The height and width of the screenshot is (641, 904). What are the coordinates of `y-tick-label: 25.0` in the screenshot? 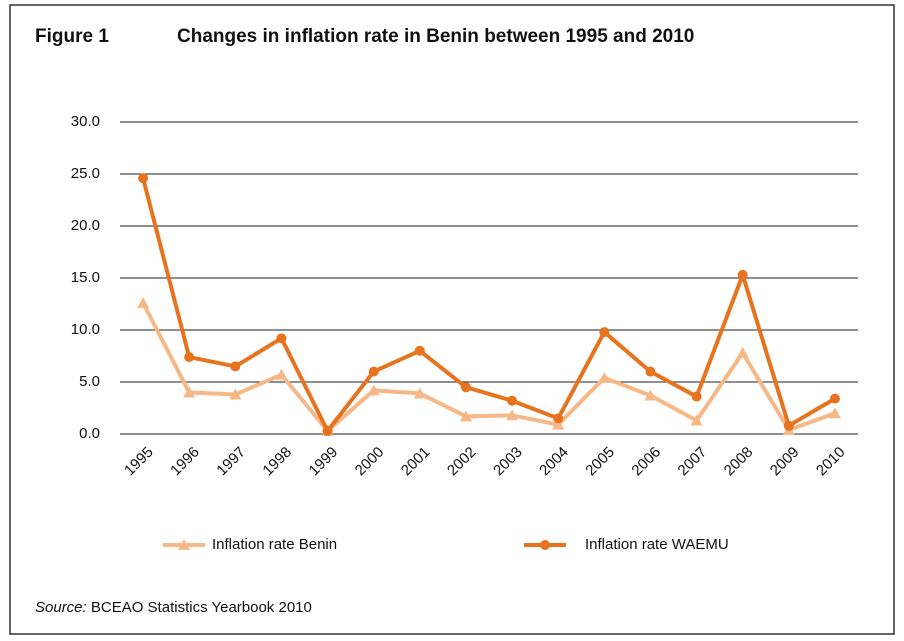 It's located at (85, 173).